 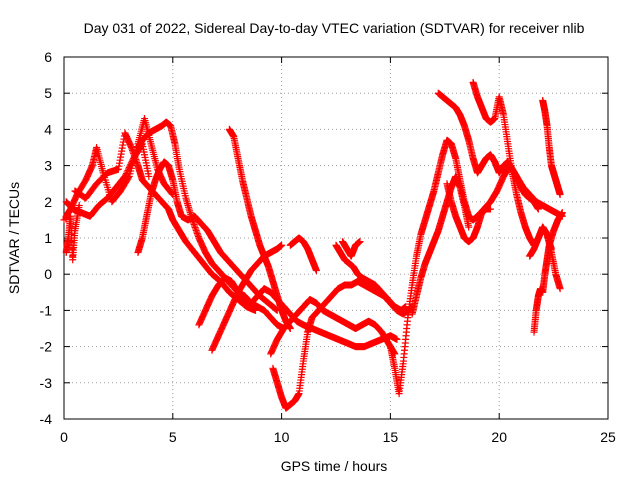 I want to click on y-tick-label: -4, so click(x=46, y=419).